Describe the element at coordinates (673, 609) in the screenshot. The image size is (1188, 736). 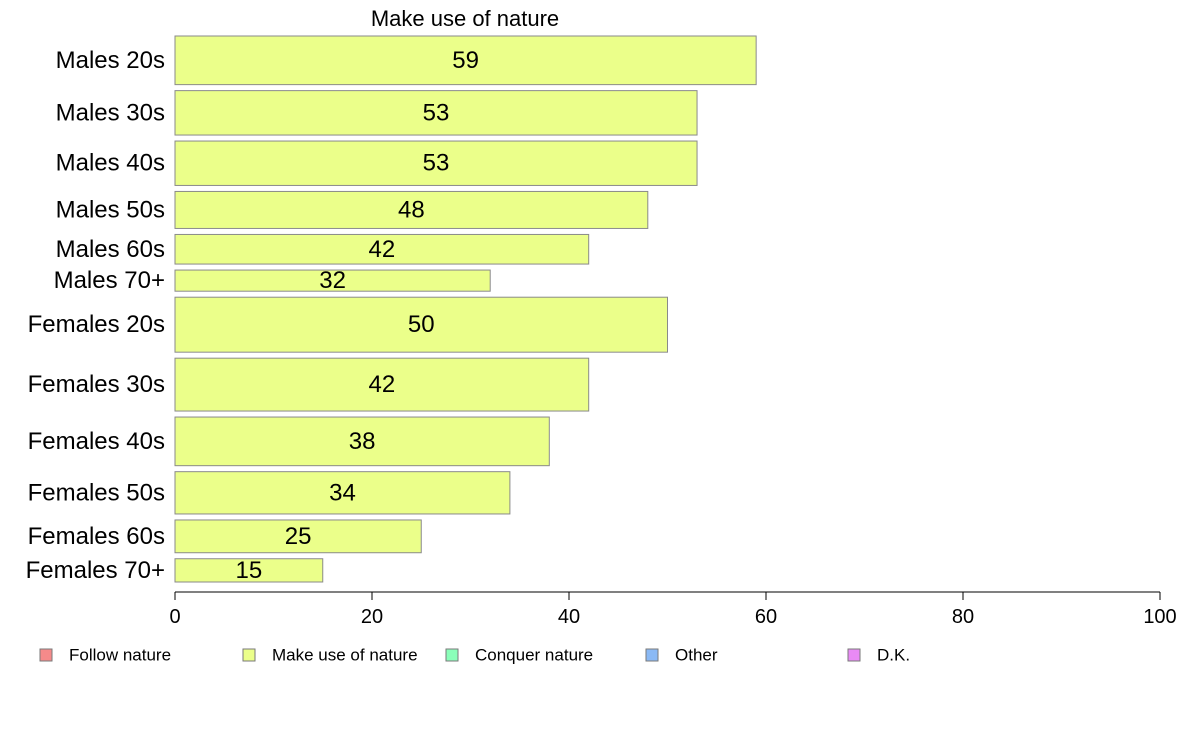
I see `x-axis: 0 20 40 60 80 100` at that location.